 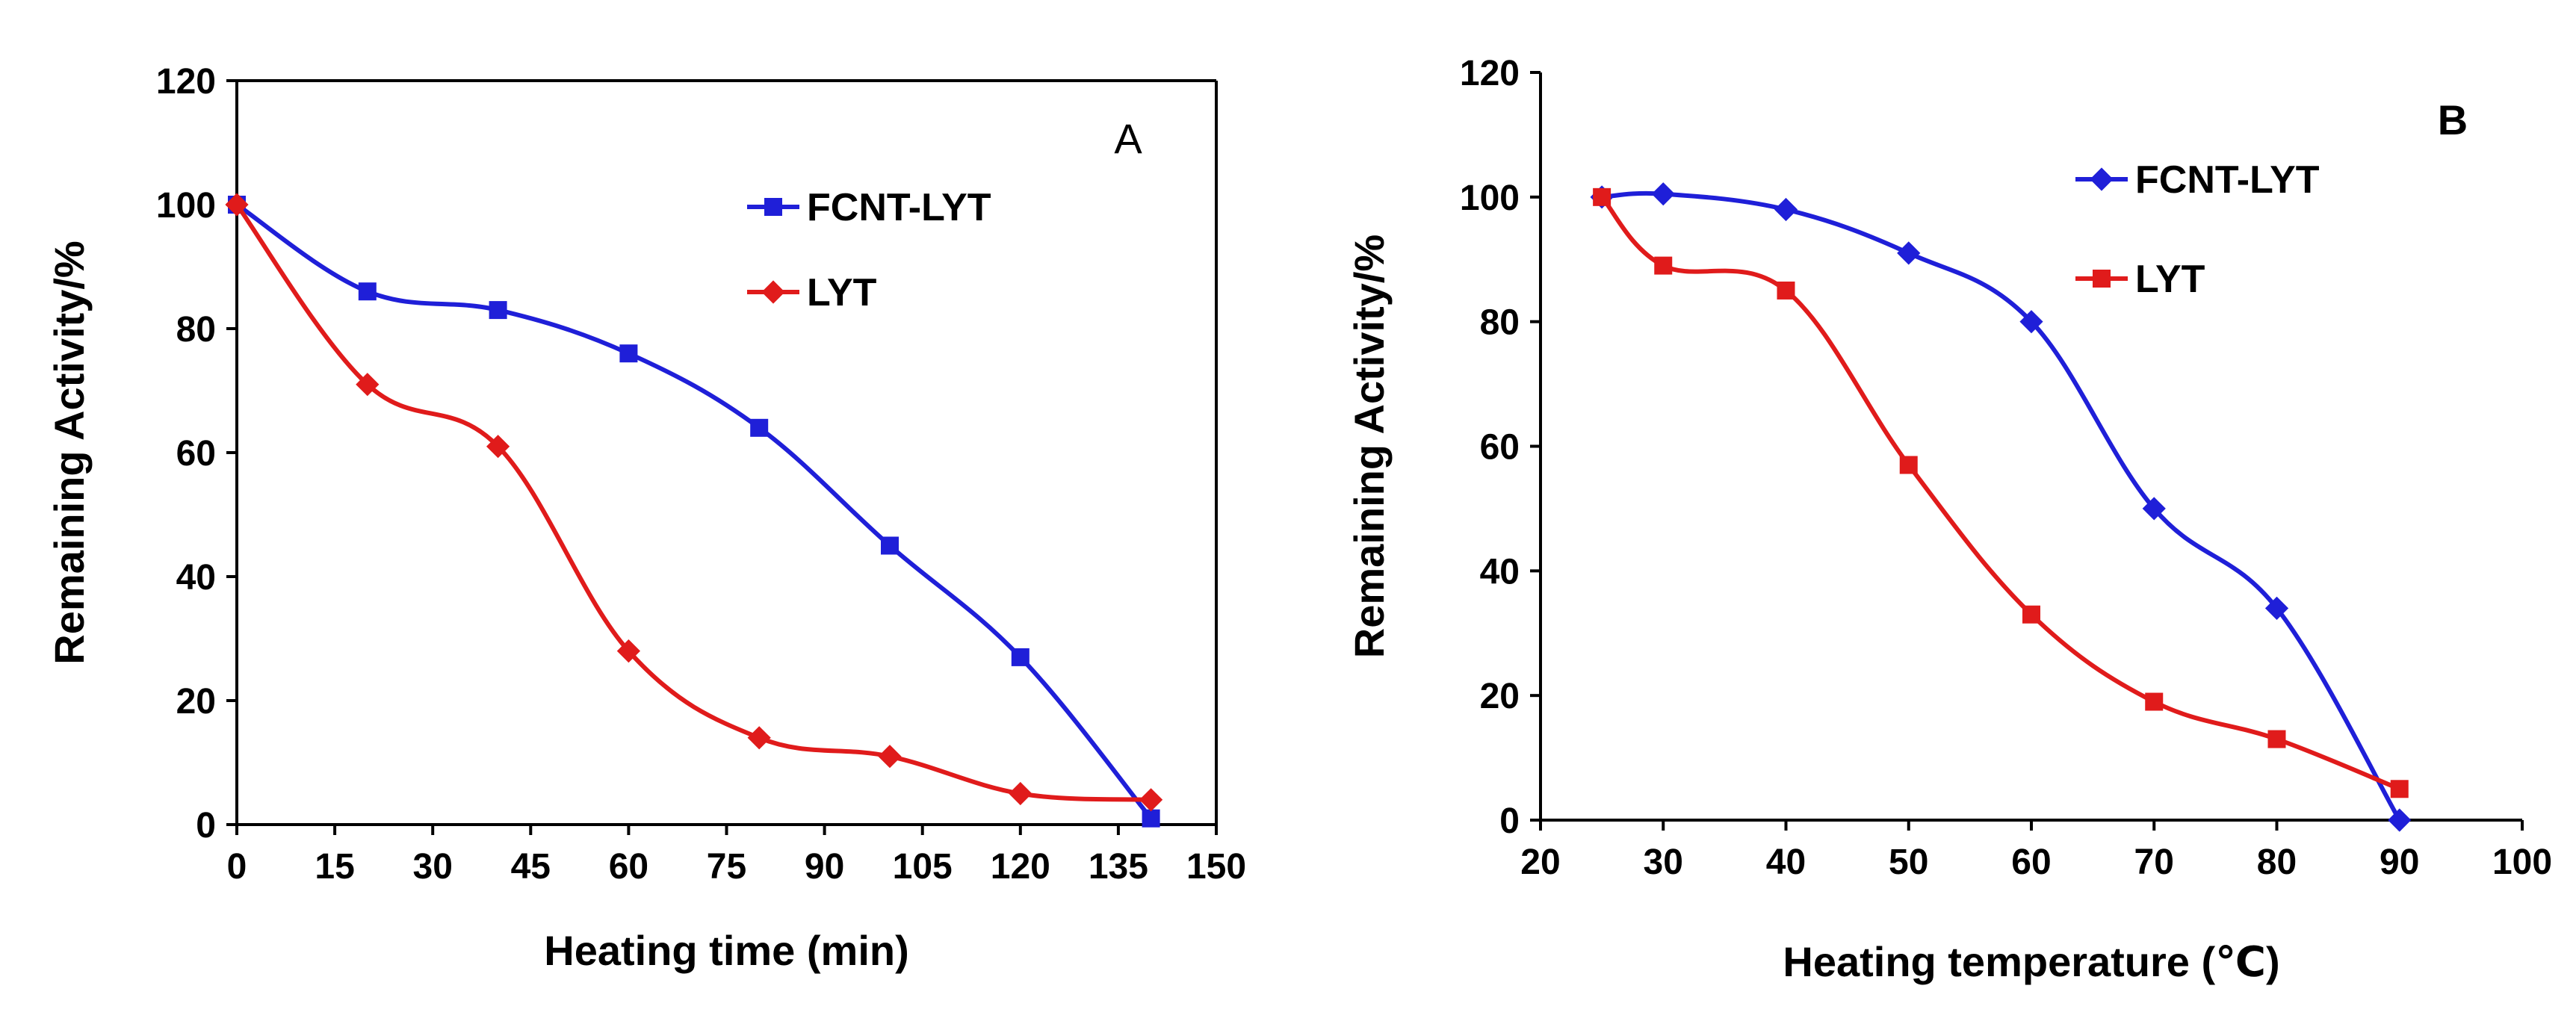 I want to click on x-tick-label: 100, so click(x=2522, y=862).